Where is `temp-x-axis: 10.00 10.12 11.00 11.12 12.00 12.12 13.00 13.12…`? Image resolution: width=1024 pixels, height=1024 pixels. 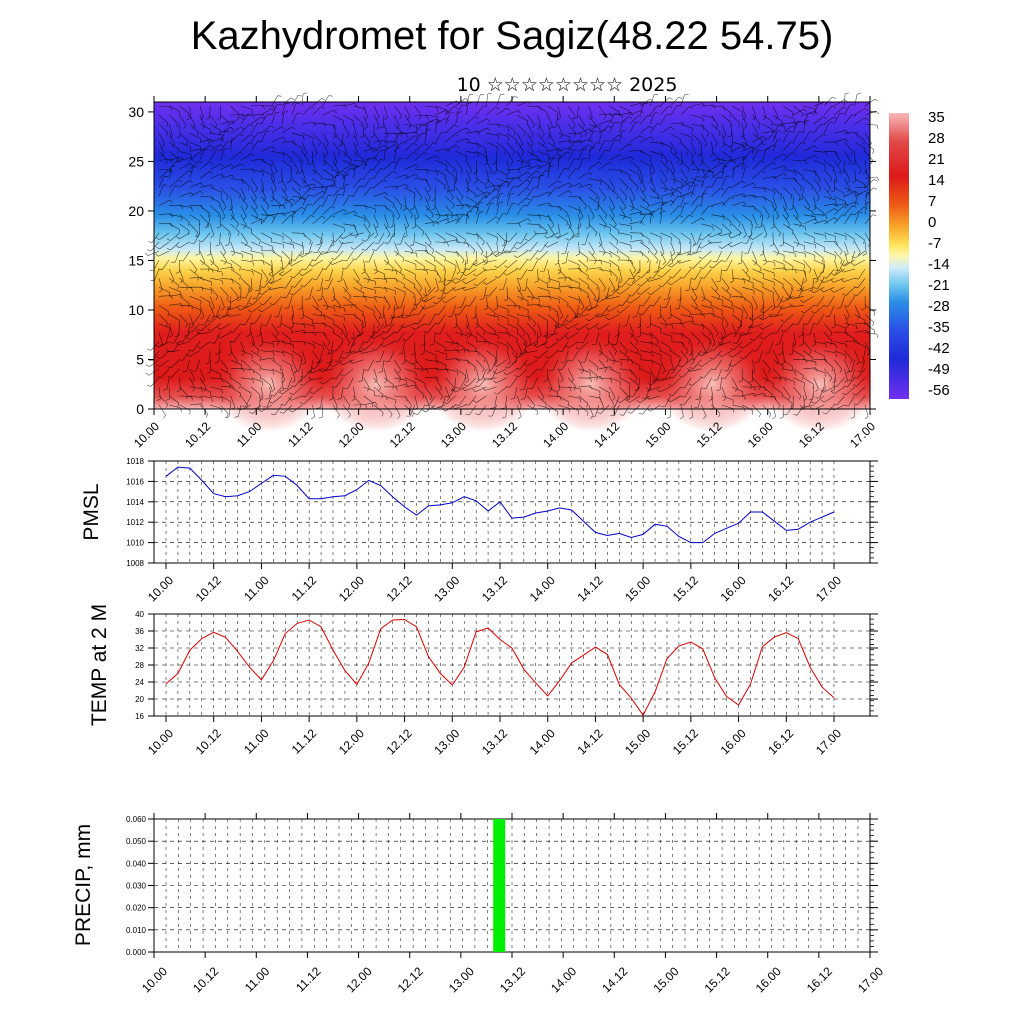 temp-x-axis: 10.00 10.12 11.00 11.12 12.00 12.12 13.00 13.12… is located at coordinates (494, 736).